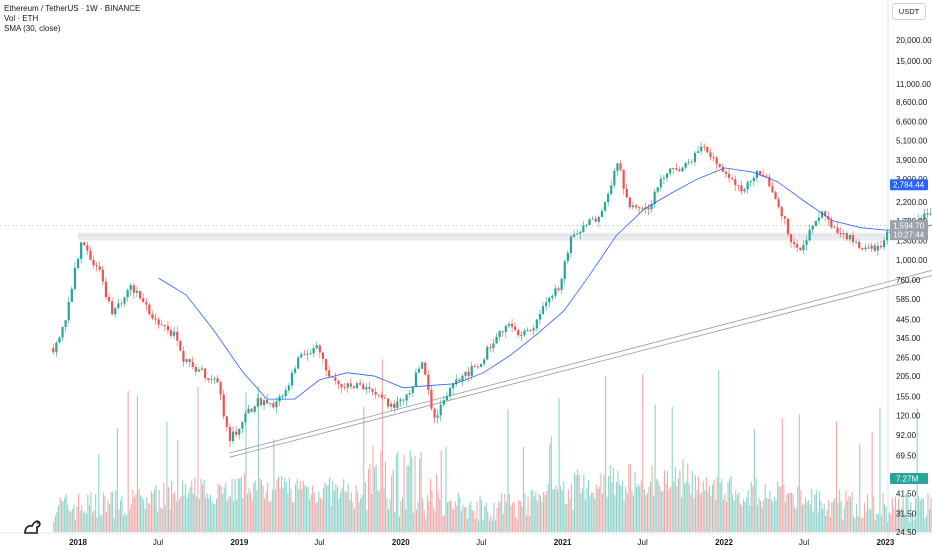  Describe the element at coordinates (908, 319) in the screenshot. I see `price-axis-tick: 445.00` at that location.